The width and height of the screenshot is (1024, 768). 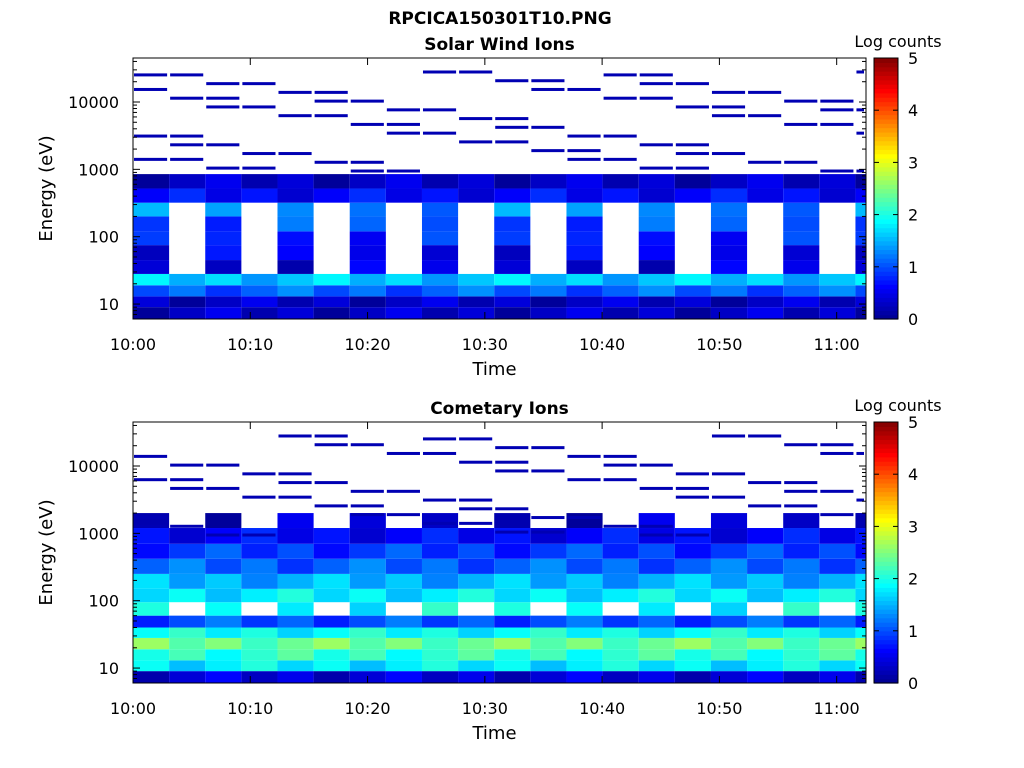 What do you see at coordinates (913, 474) in the screenshot?
I see `colorbar-tick-label: 4` at bounding box center [913, 474].